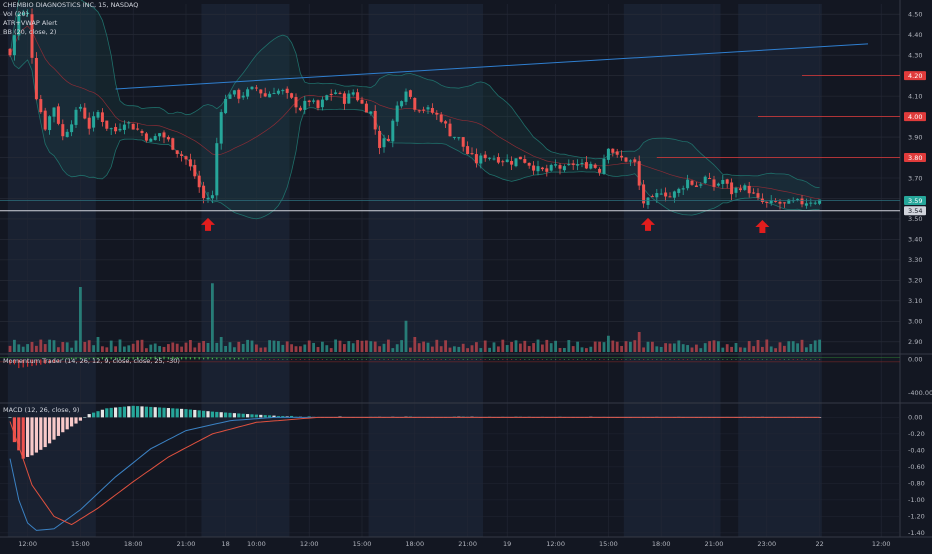  I want to click on time-axis-tick-3: 21:00, so click(186, 544).